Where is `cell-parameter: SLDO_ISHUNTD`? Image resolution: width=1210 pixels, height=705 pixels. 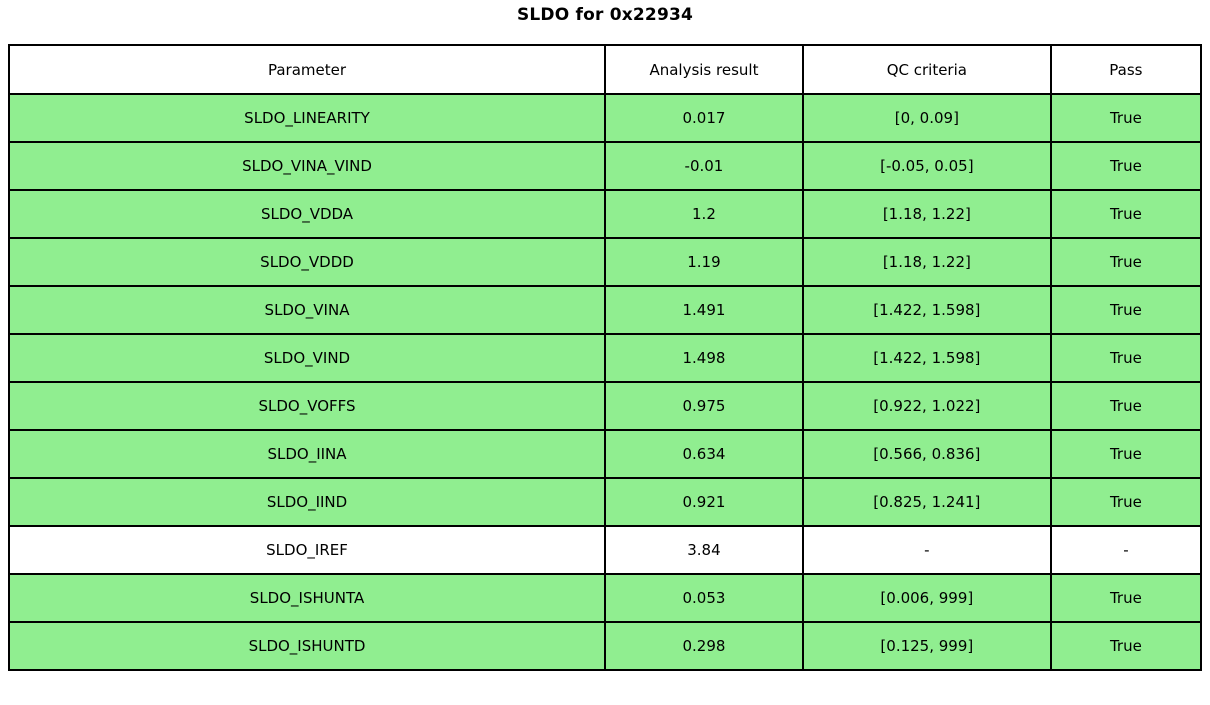
cell-parameter: SLDO_ISHUNTD is located at coordinates (307, 646).